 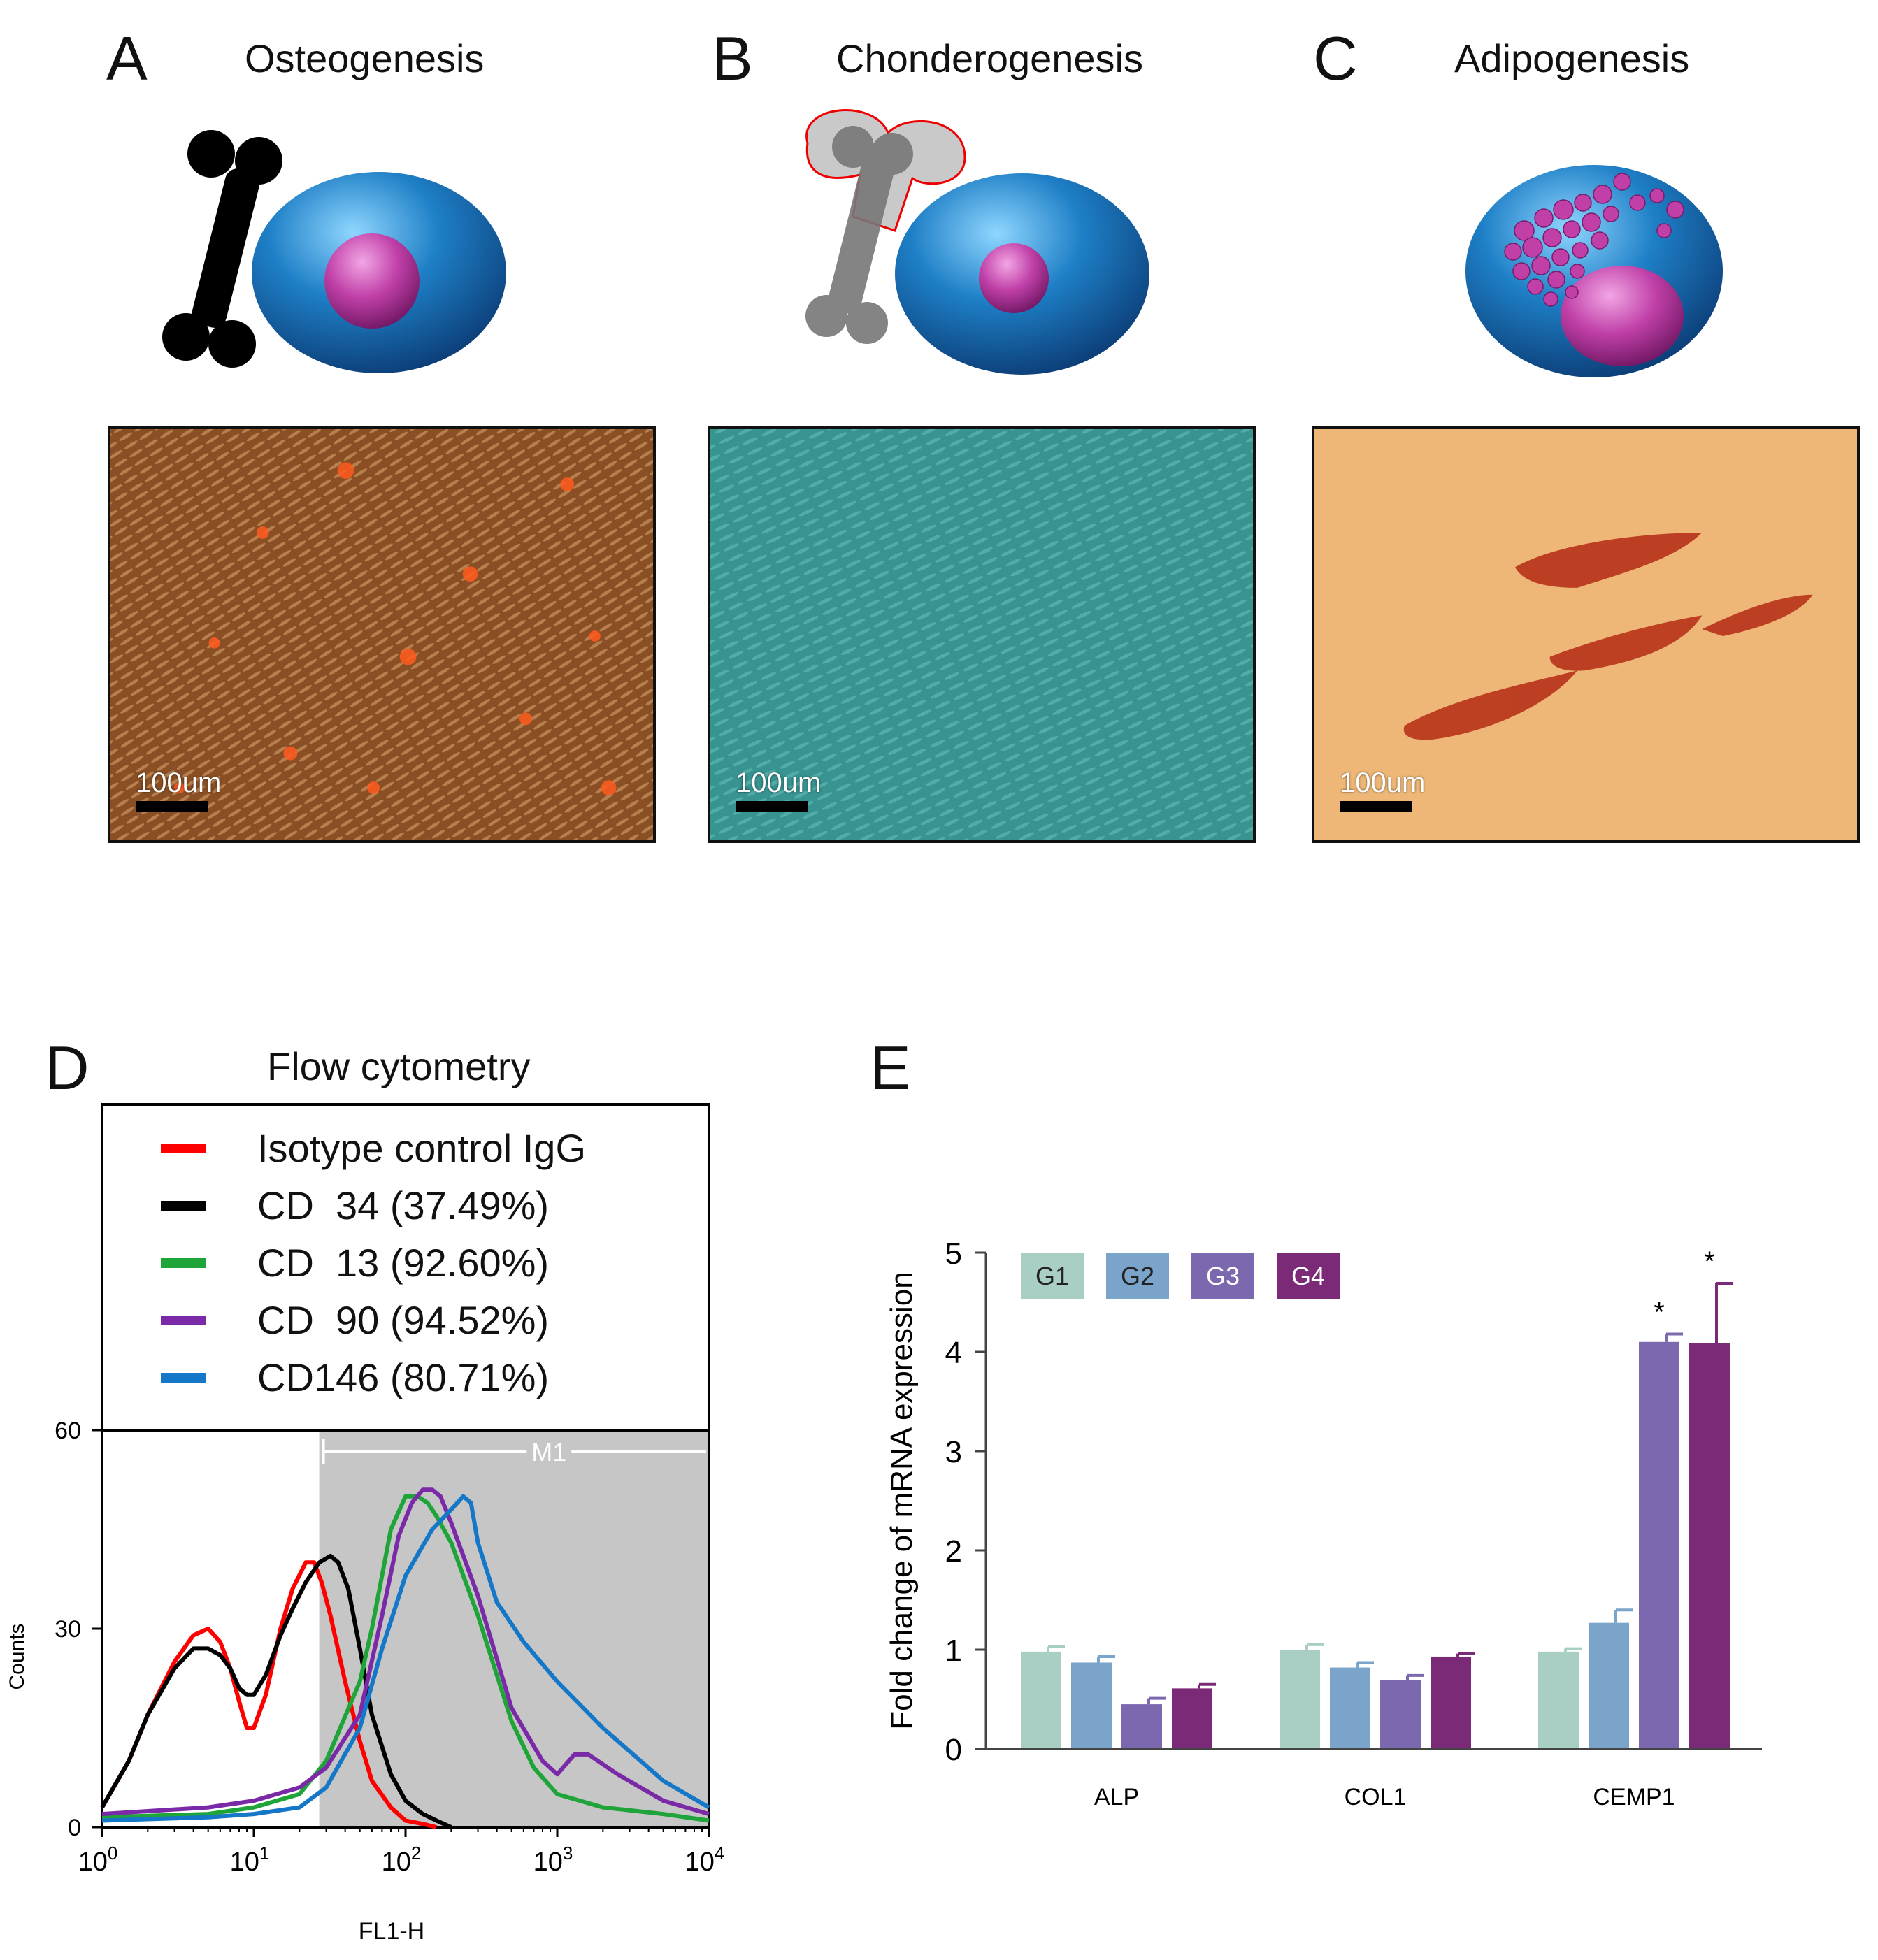 What do you see at coordinates (67, 1067) in the screenshot?
I see `panel-letter-d: D` at bounding box center [67, 1067].